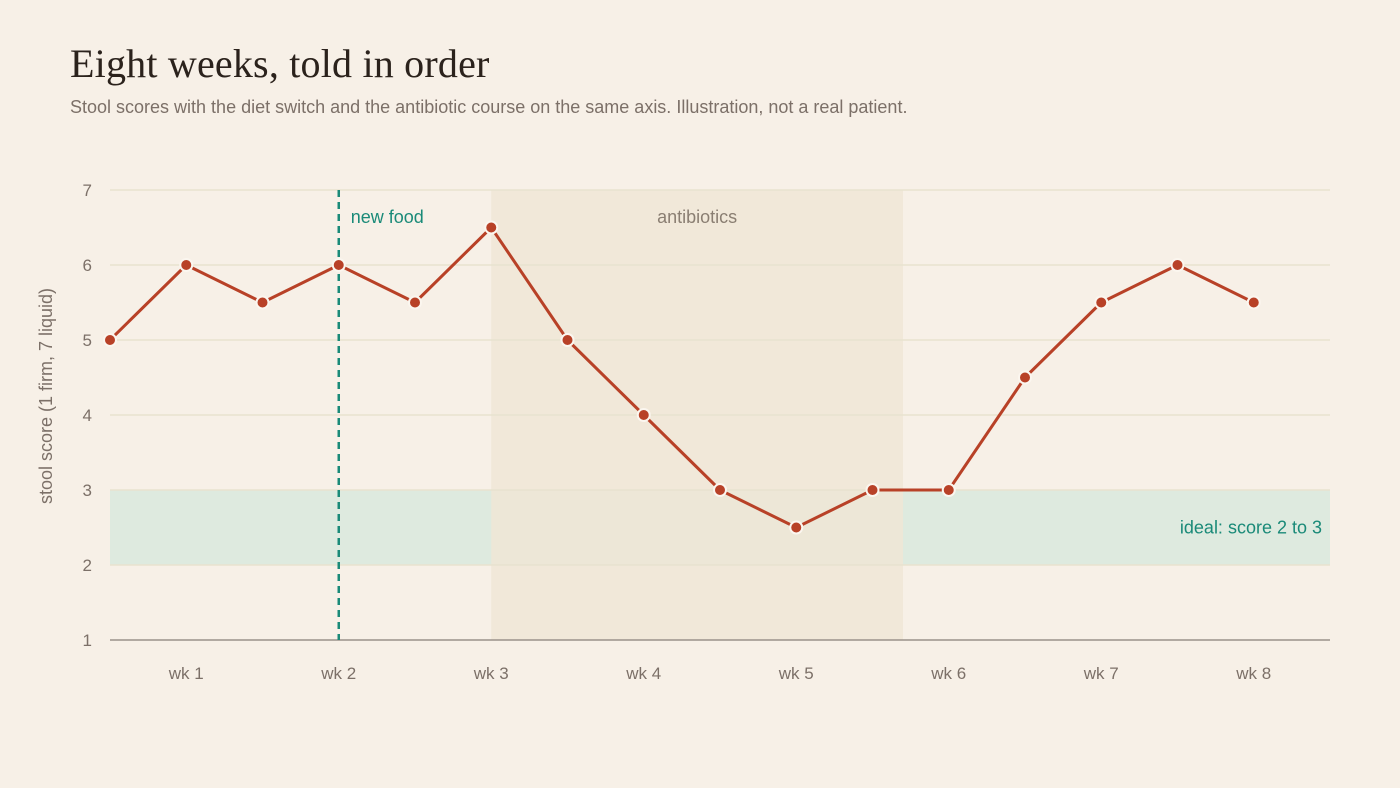 The width and height of the screenshot is (1400, 788). What do you see at coordinates (338, 673) in the screenshot?
I see `x-tick-label-2: wk 2` at bounding box center [338, 673].